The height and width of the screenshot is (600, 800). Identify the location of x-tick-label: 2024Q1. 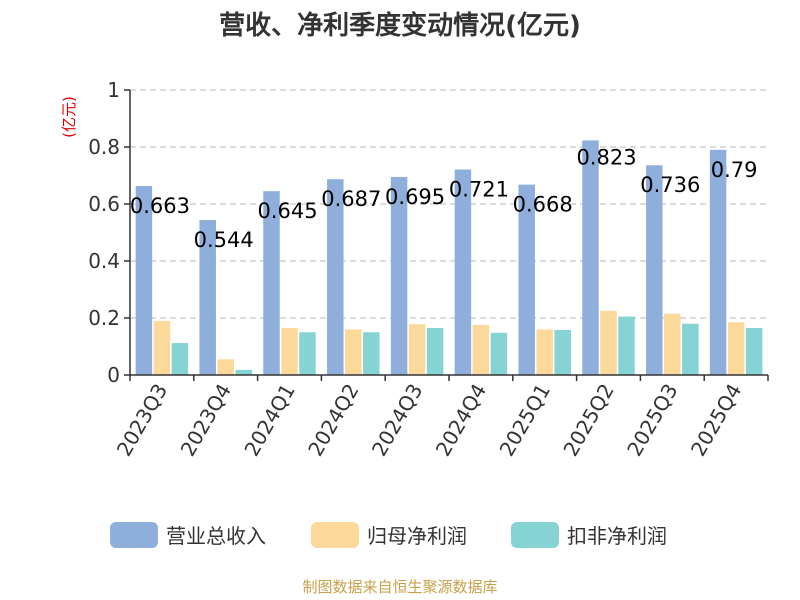
(269, 420).